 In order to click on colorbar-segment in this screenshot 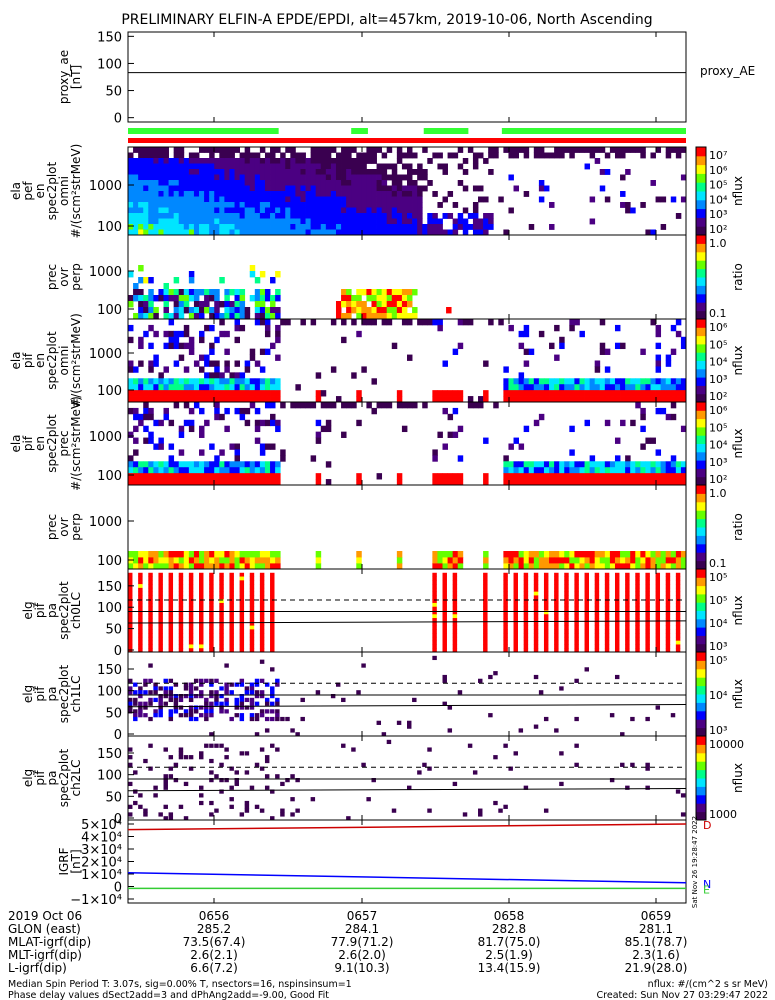, I will do `click(701, 740)`.